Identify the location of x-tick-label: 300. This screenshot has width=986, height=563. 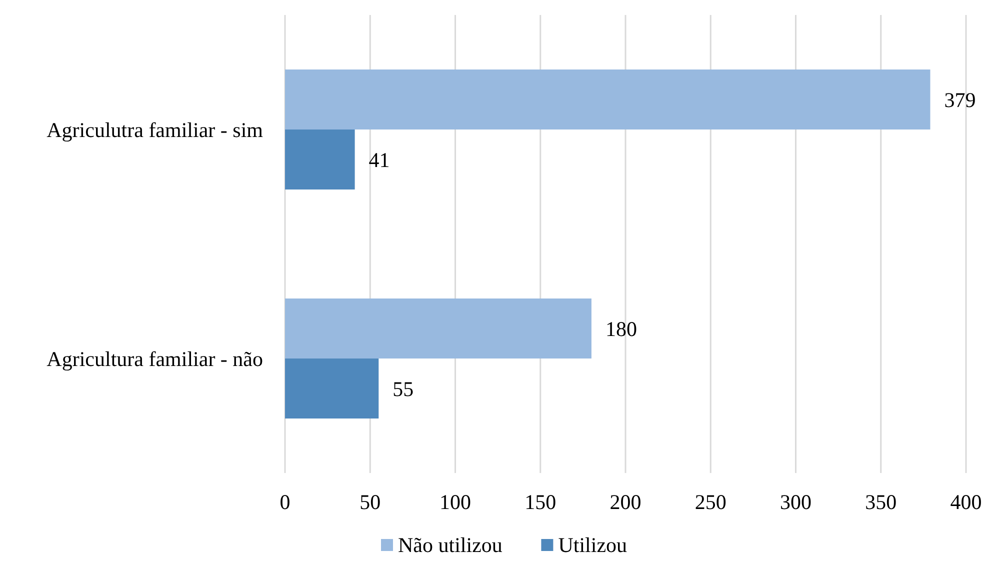
(796, 502).